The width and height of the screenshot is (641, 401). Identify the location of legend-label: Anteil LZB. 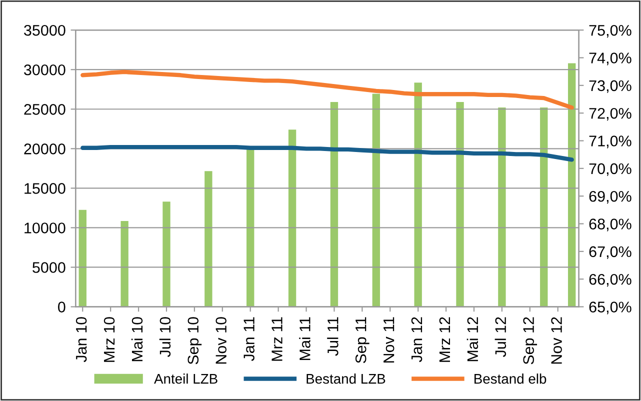
(186, 379).